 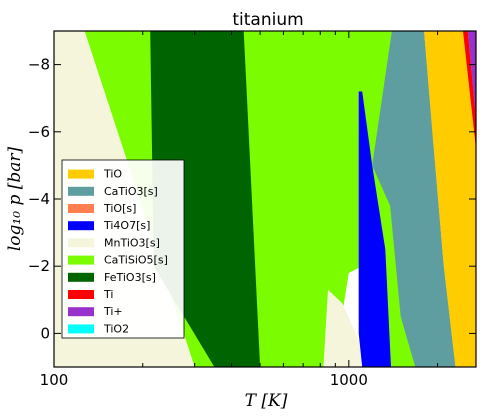 I want to click on legend-label: Ti, so click(x=108, y=294).